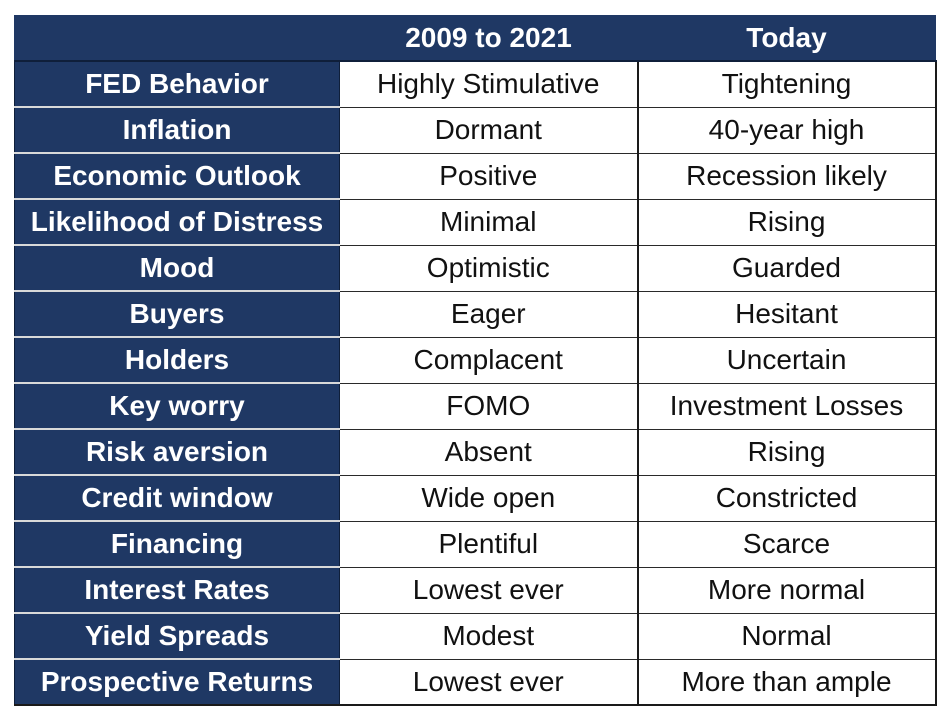 The image size is (948, 706). I want to click on row-label: Mood, so click(177, 268).